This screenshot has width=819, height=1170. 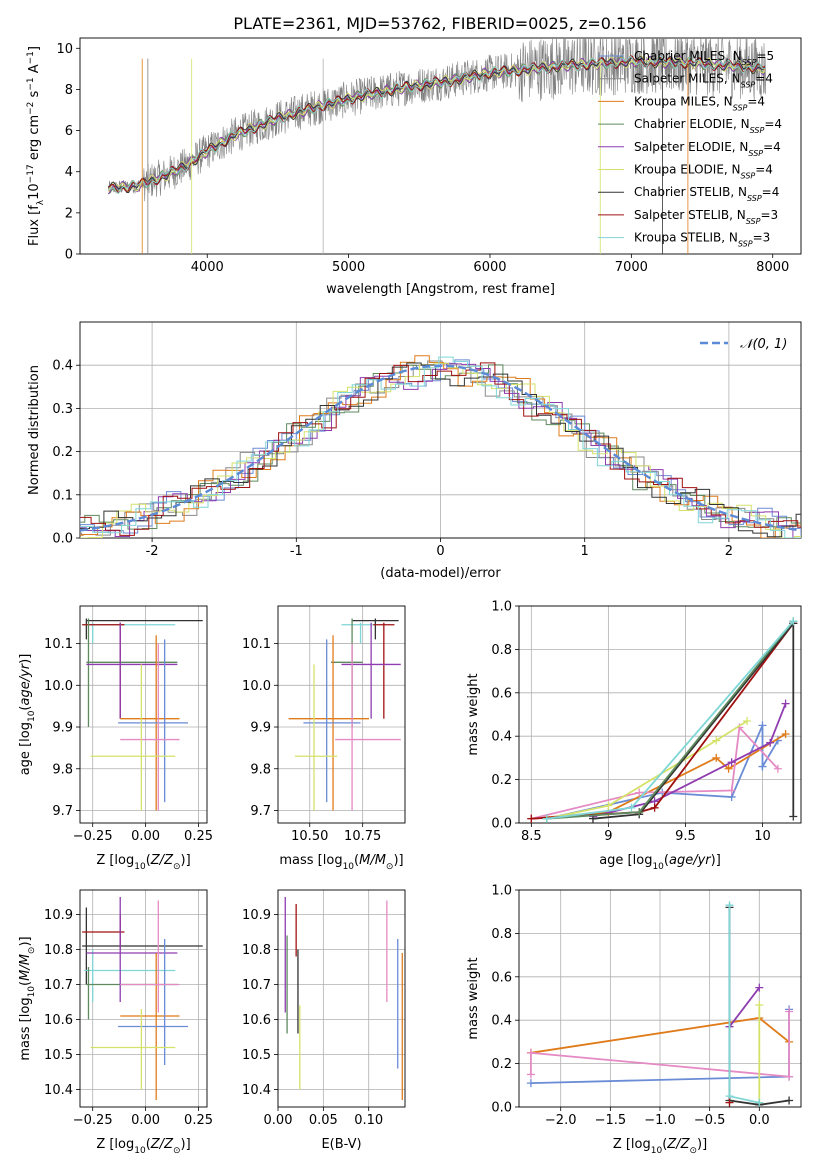 What do you see at coordinates (368, 1120) in the screenshot?
I see `x-tick-label: 0.10` at bounding box center [368, 1120].